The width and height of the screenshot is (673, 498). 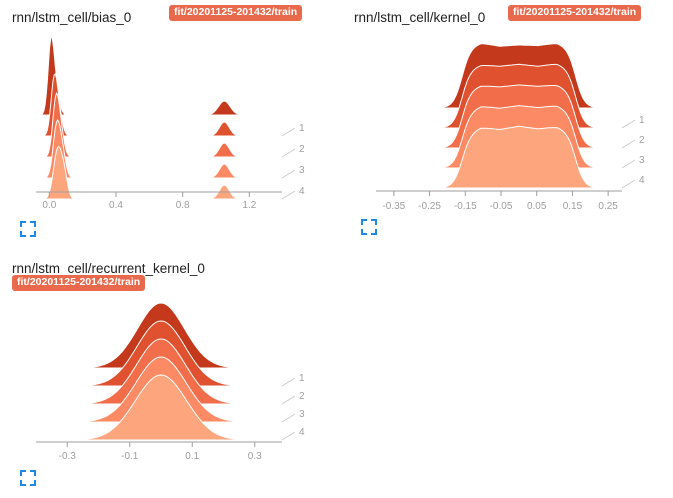 I want to click on x-axis-tick-label: 0.25, so click(x=608, y=206).